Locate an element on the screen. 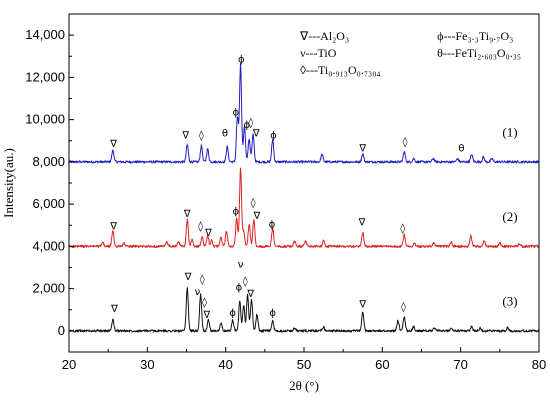 This screenshot has height=404, width=550. legend-symbol: ν is located at coordinates (303, 53).